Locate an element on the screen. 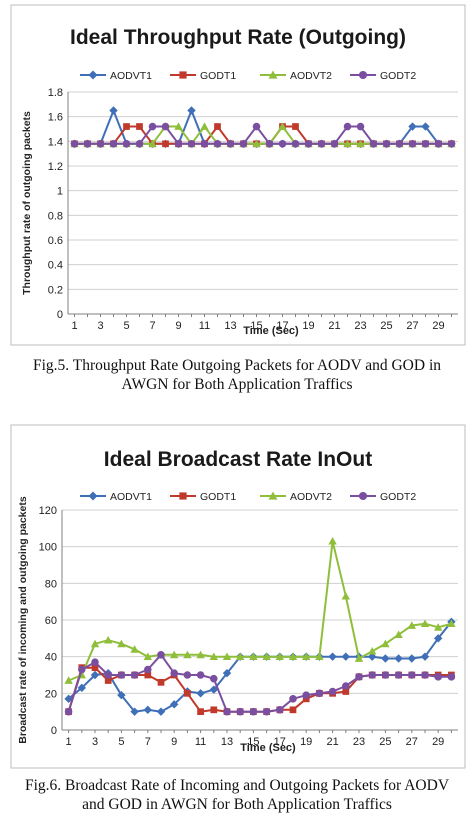  x-tick-label: 11 is located at coordinates (204, 326).